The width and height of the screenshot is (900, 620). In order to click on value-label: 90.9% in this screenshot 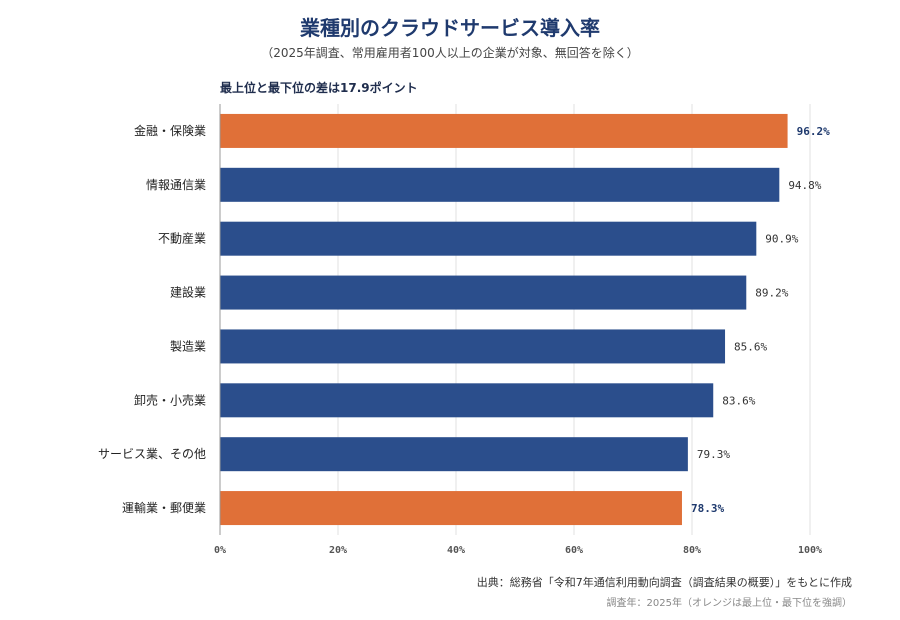, I will do `click(781, 239)`.